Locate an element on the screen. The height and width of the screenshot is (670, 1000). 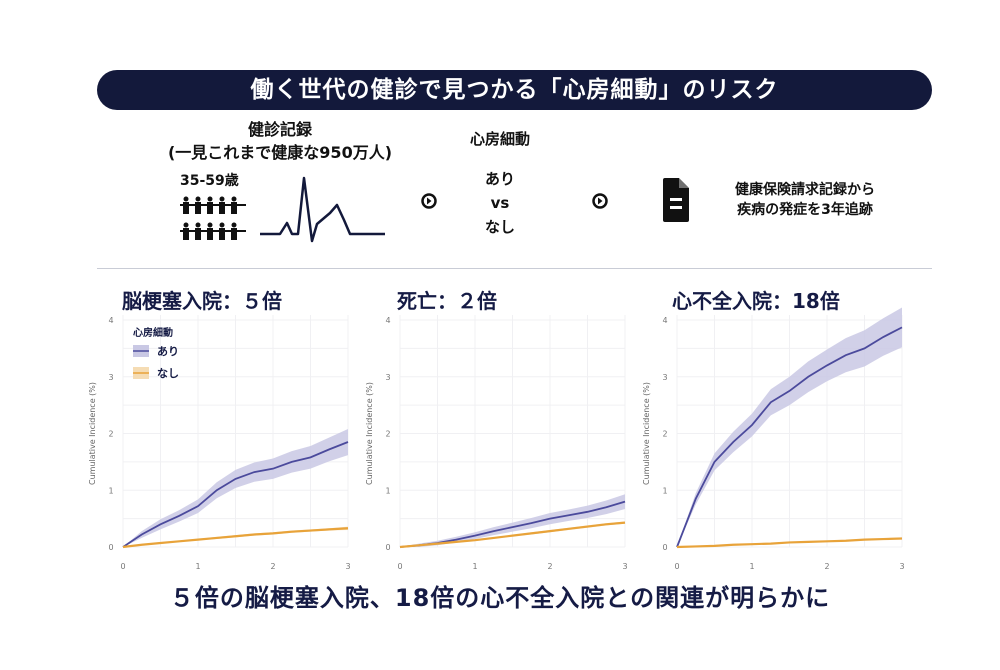
document-icon is located at coordinates (676, 200).